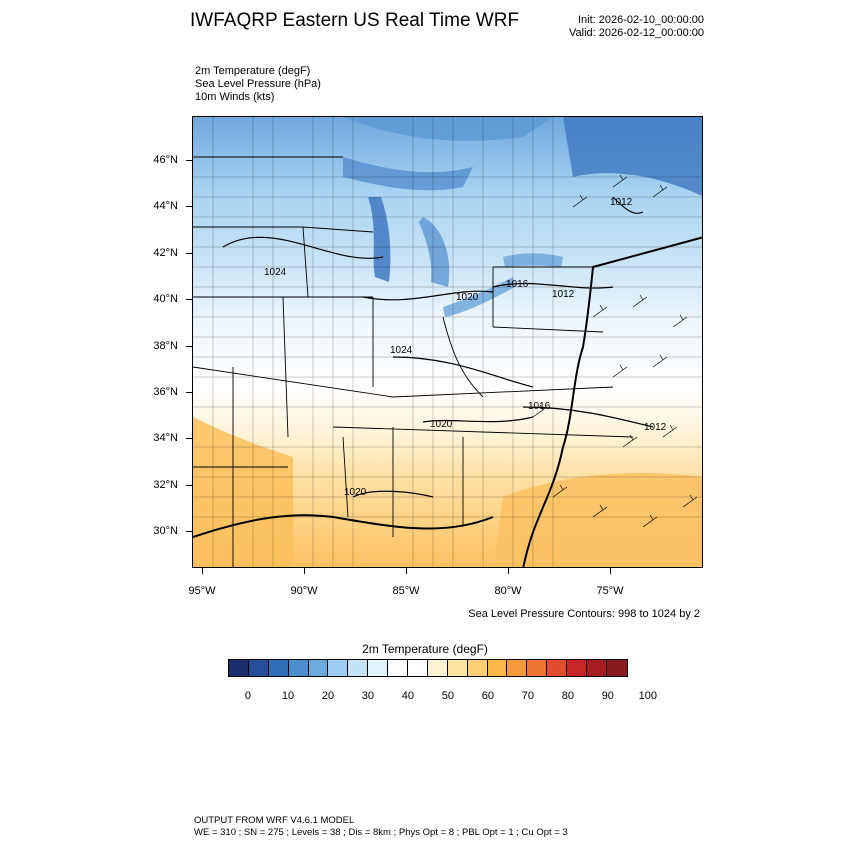  I want to click on colorbar-label: 30, so click(368, 696).